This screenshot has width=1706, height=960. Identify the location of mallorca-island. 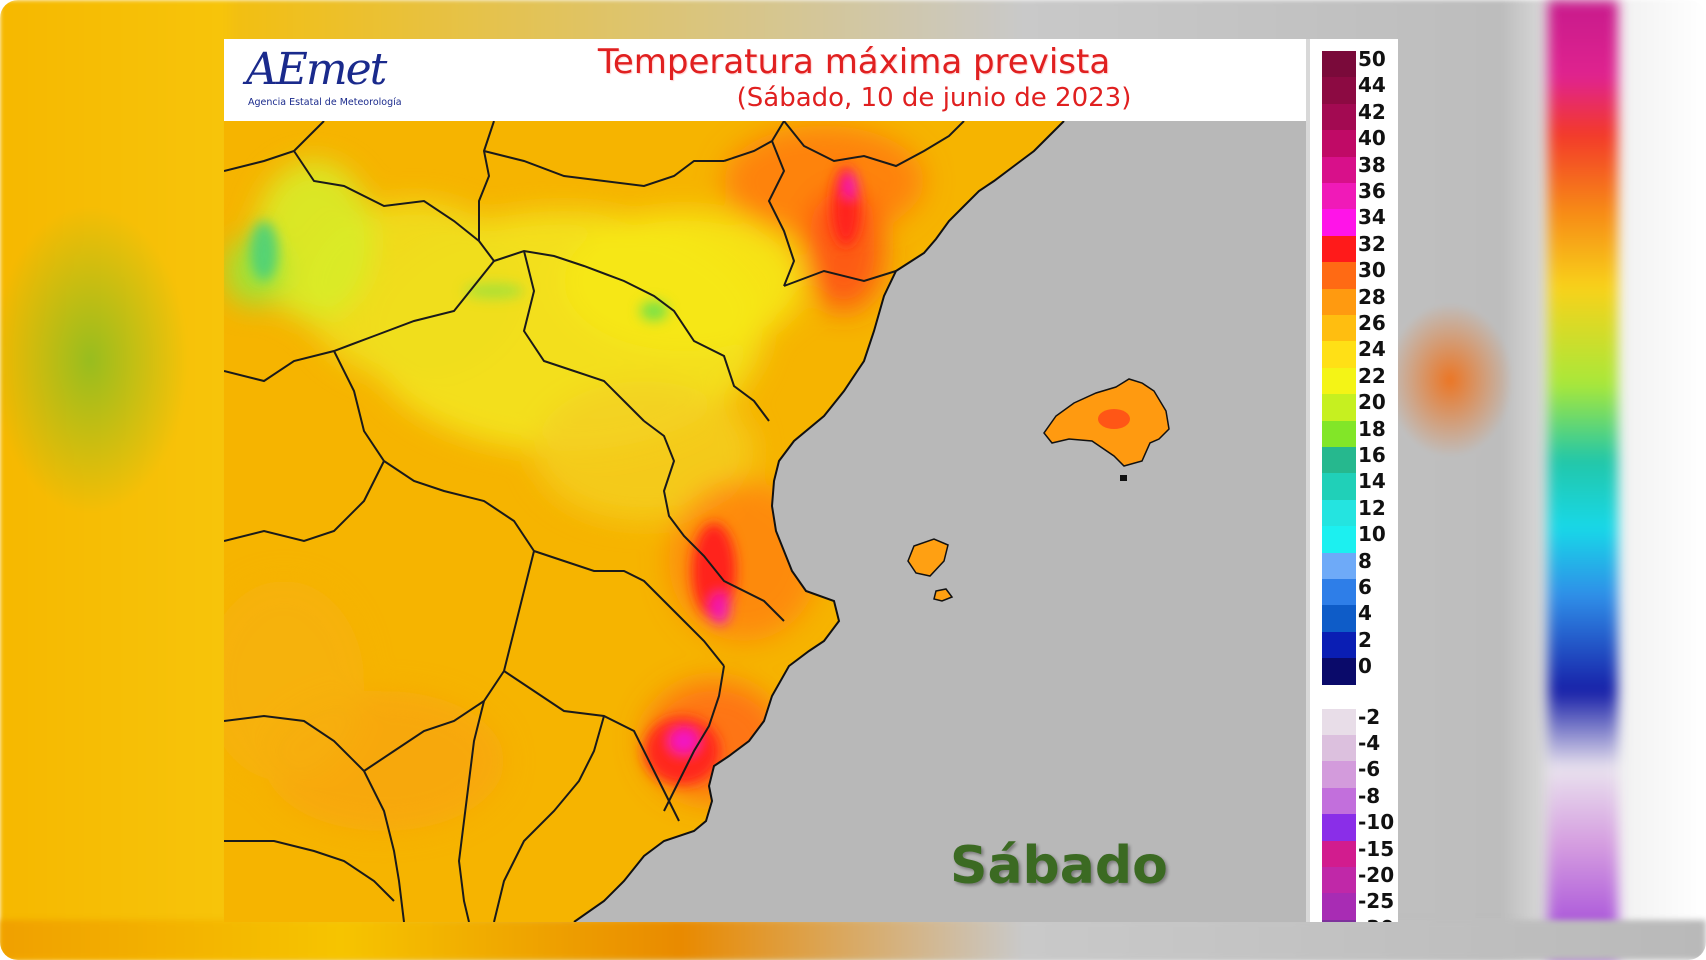
(1106, 422).